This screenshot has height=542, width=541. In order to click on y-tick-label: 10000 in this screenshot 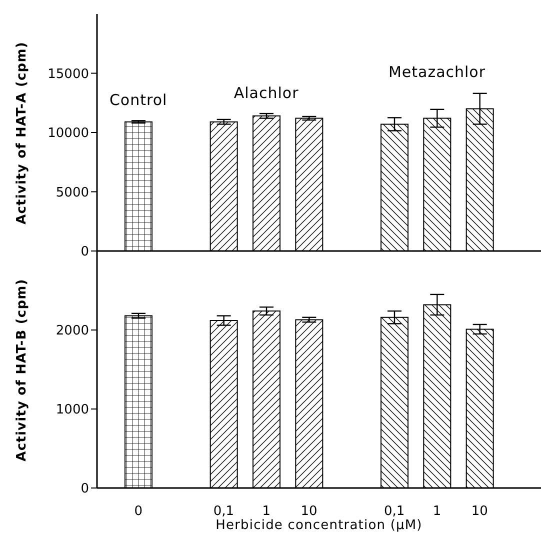, I will do `click(68, 134)`.